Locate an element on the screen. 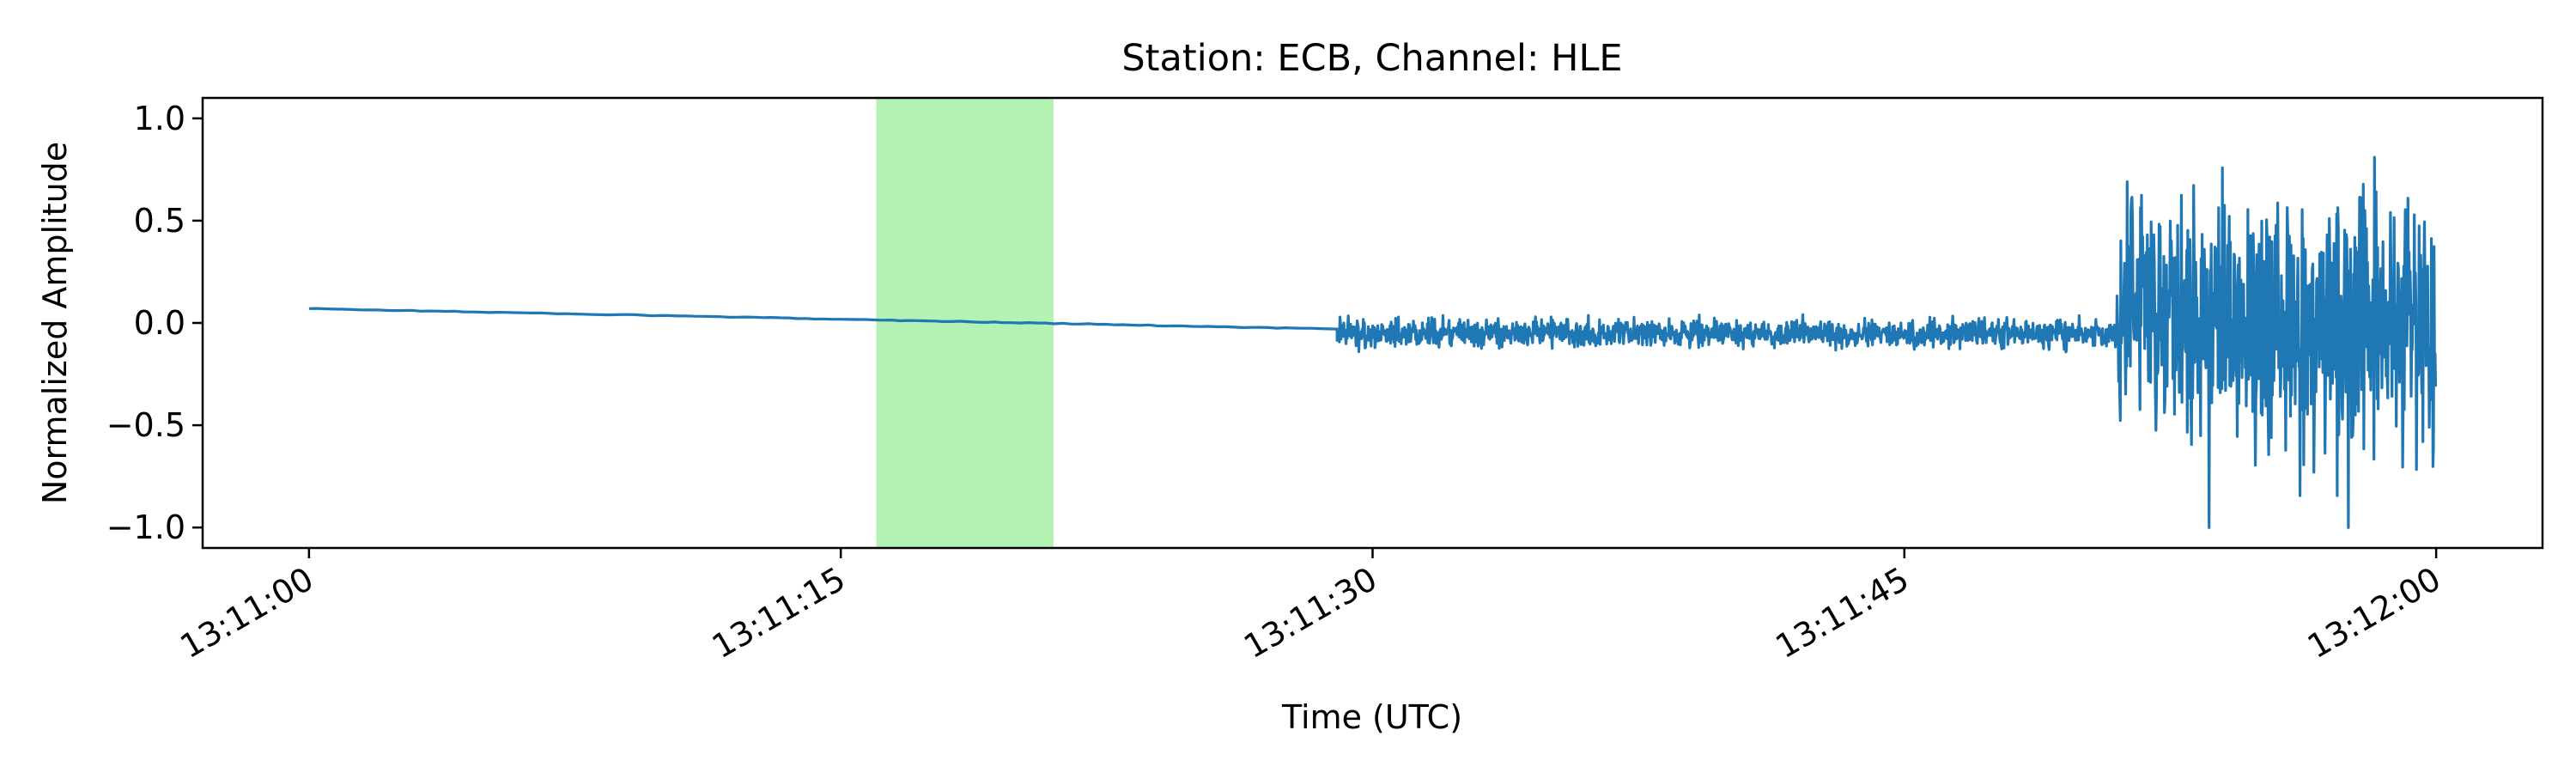 The width and height of the screenshot is (2576, 773). y-tick-label: 1.0 is located at coordinates (159, 119).